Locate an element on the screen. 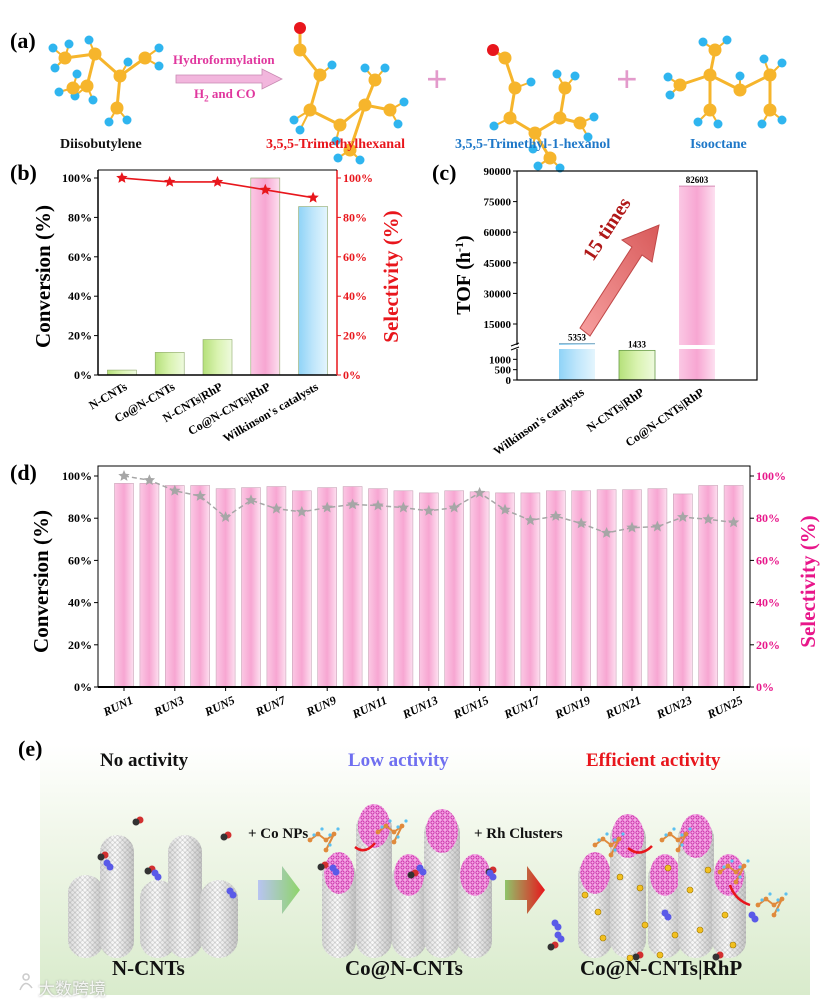 The width and height of the screenshot is (827, 1003). y-tick-label: 0% is located at coordinates (83, 375).